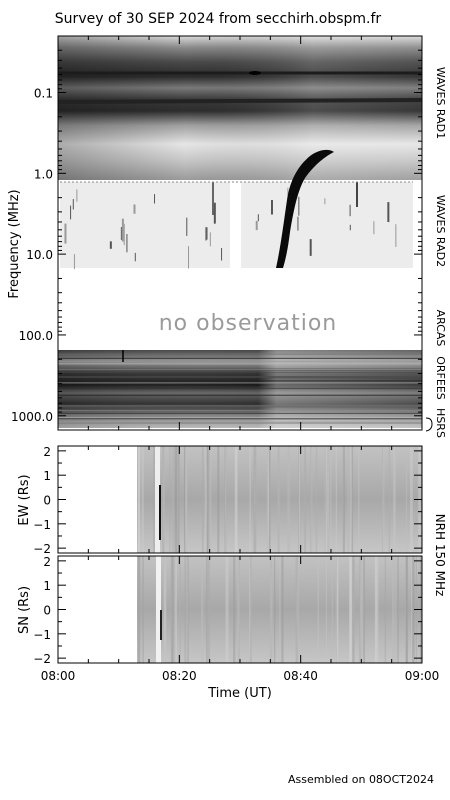 The width and height of the screenshot is (450, 800). What do you see at coordinates (14, 243) in the screenshot?
I see `frequency-axis-label: Frequency (MHz)` at bounding box center [14, 243].